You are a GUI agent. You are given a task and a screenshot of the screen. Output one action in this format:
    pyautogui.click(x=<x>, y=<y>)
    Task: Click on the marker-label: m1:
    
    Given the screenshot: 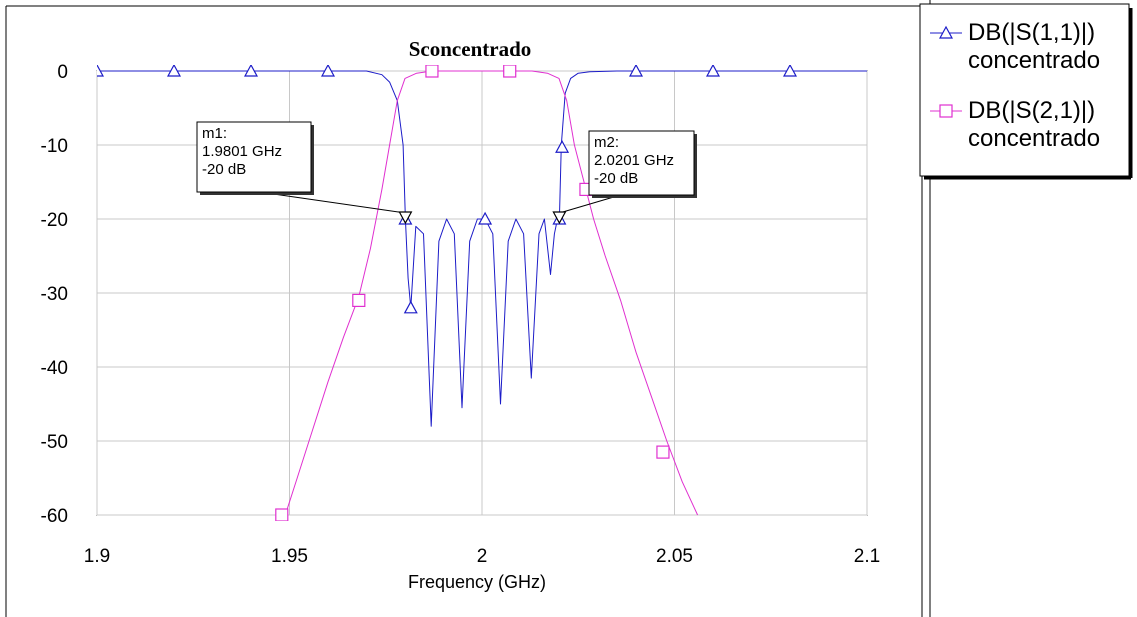 What is the action you would take?
    pyautogui.click(x=214, y=133)
    